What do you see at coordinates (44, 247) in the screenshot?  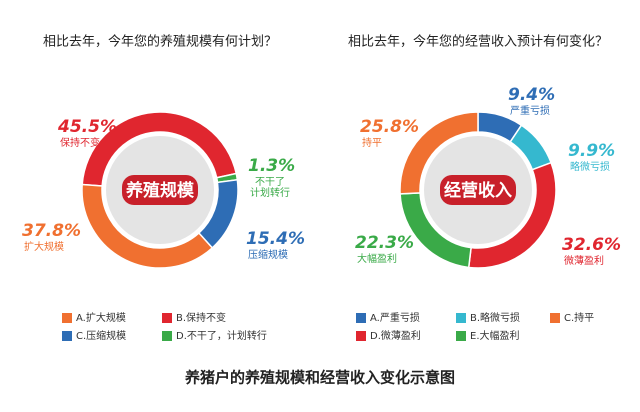 I see `category-label: 扩大规模` at bounding box center [44, 247].